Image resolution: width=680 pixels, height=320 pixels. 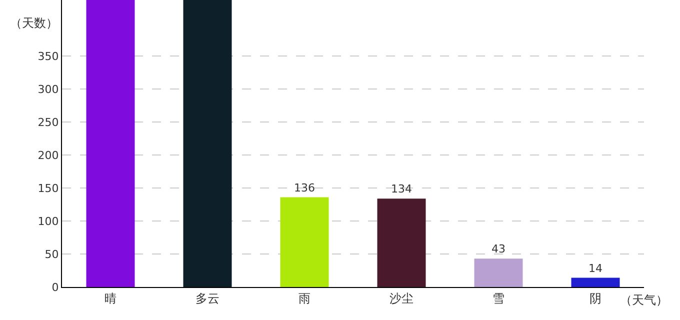 What do you see at coordinates (48, 56) in the screenshot?
I see `y-tick-label: 350` at bounding box center [48, 56].